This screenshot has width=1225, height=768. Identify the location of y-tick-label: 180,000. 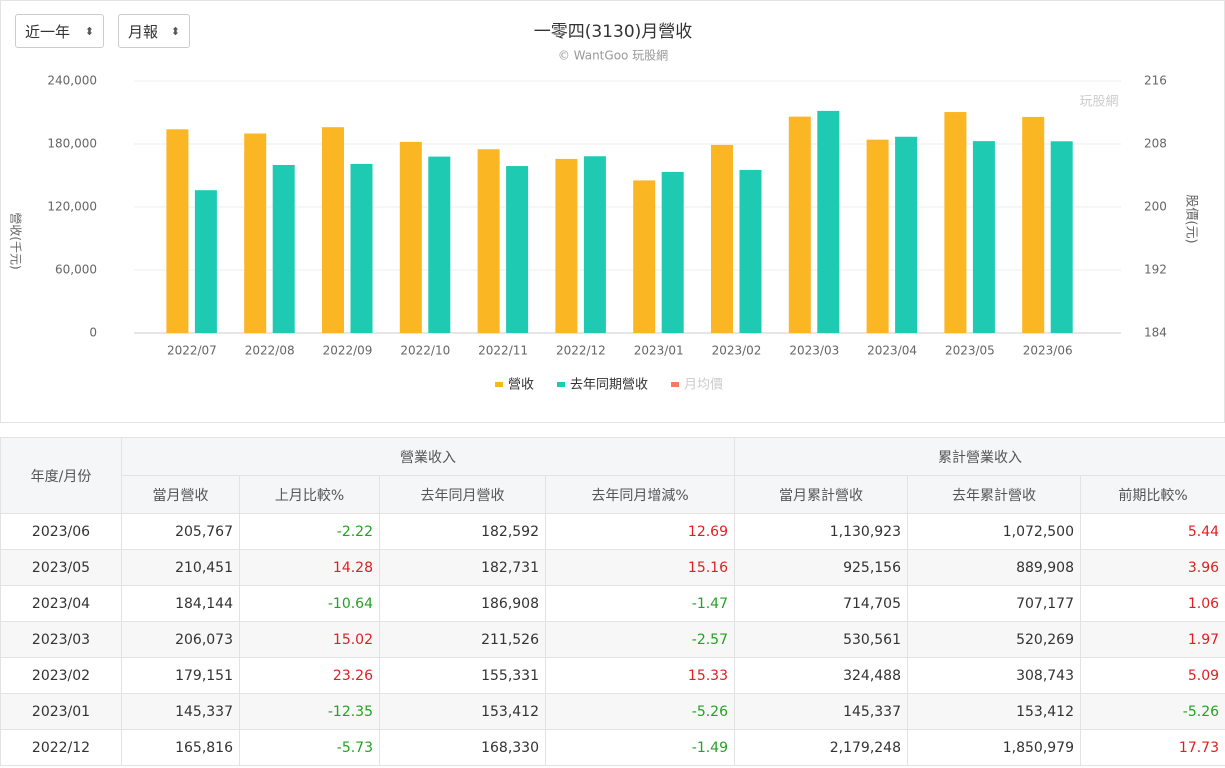
(72, 144).